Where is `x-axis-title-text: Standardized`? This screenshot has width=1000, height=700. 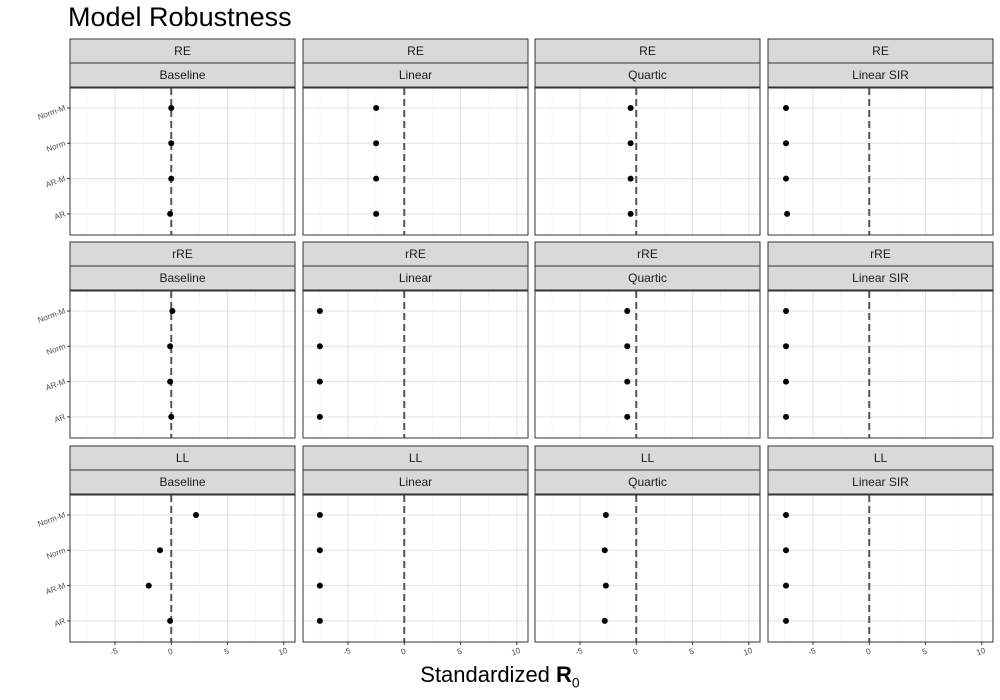 x-axis-title-text: Standardized is located at coordinates (488, 674).